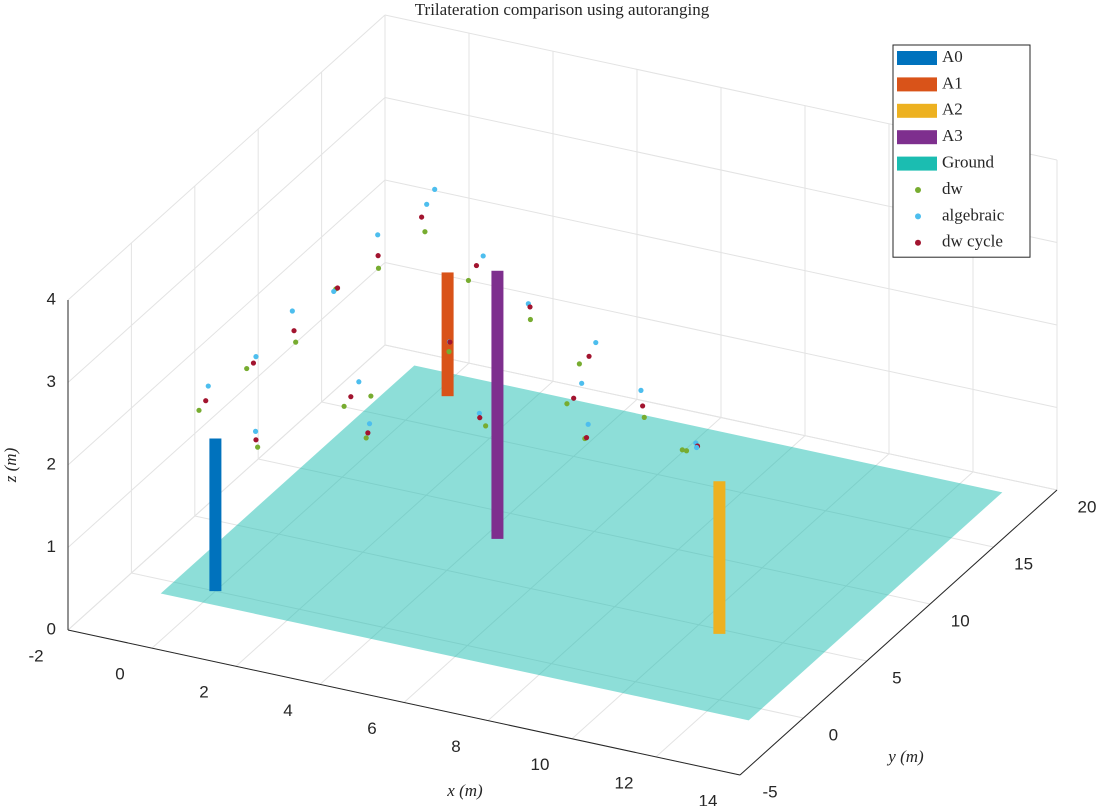  I want to click on legend-label: Ground, so click(968, 162).